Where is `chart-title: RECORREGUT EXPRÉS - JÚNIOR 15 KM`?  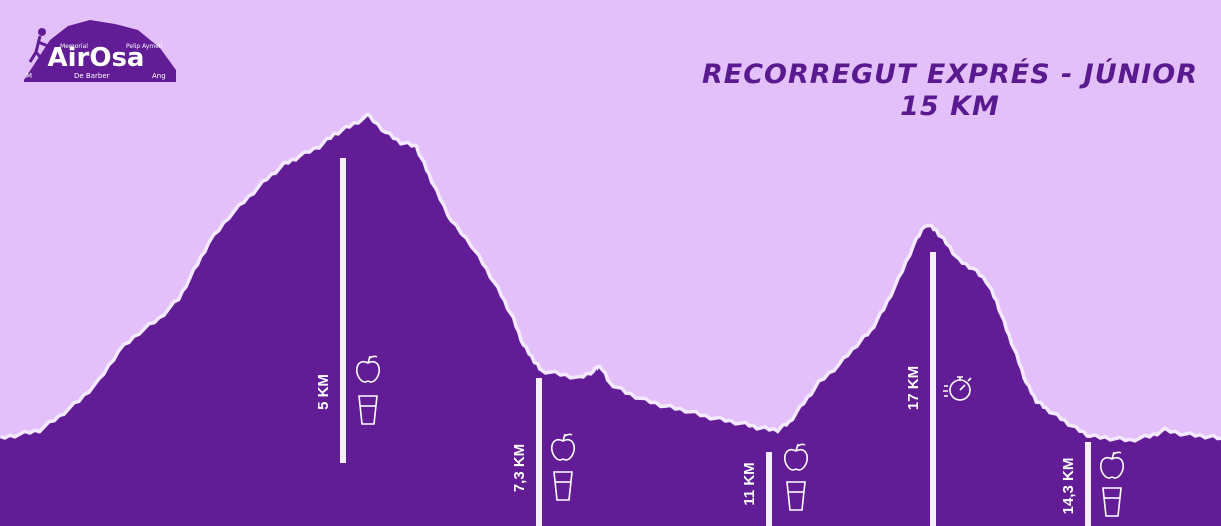 chart-title: RECORREGUT EXPRÉS - JÚNIOR 15 KM is located at coordinates (950, 90).